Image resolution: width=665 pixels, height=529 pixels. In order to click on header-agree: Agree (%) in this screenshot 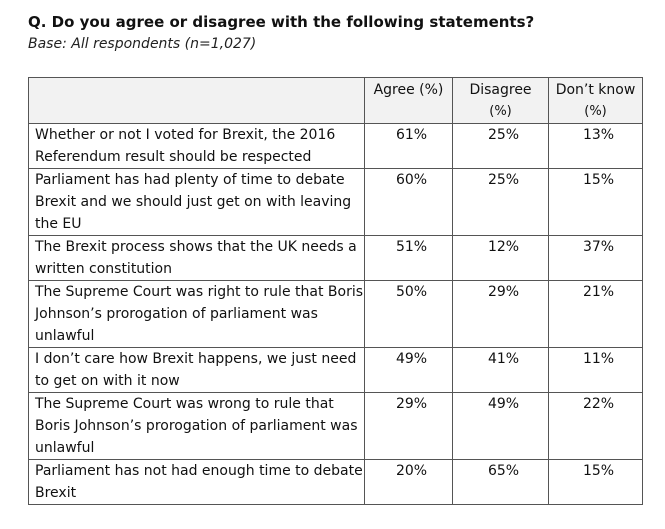, I will do `click(408, 100)`.